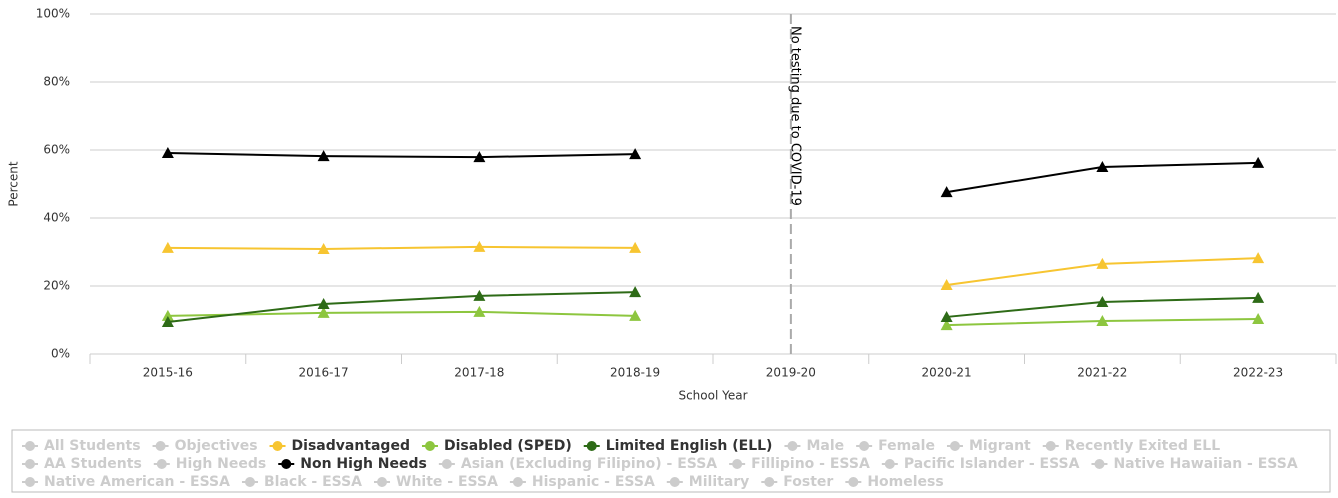  Describe the element at coordinates (1258, 373) in the screenshot. I see `x-tick-label: 2022-23` at that location.